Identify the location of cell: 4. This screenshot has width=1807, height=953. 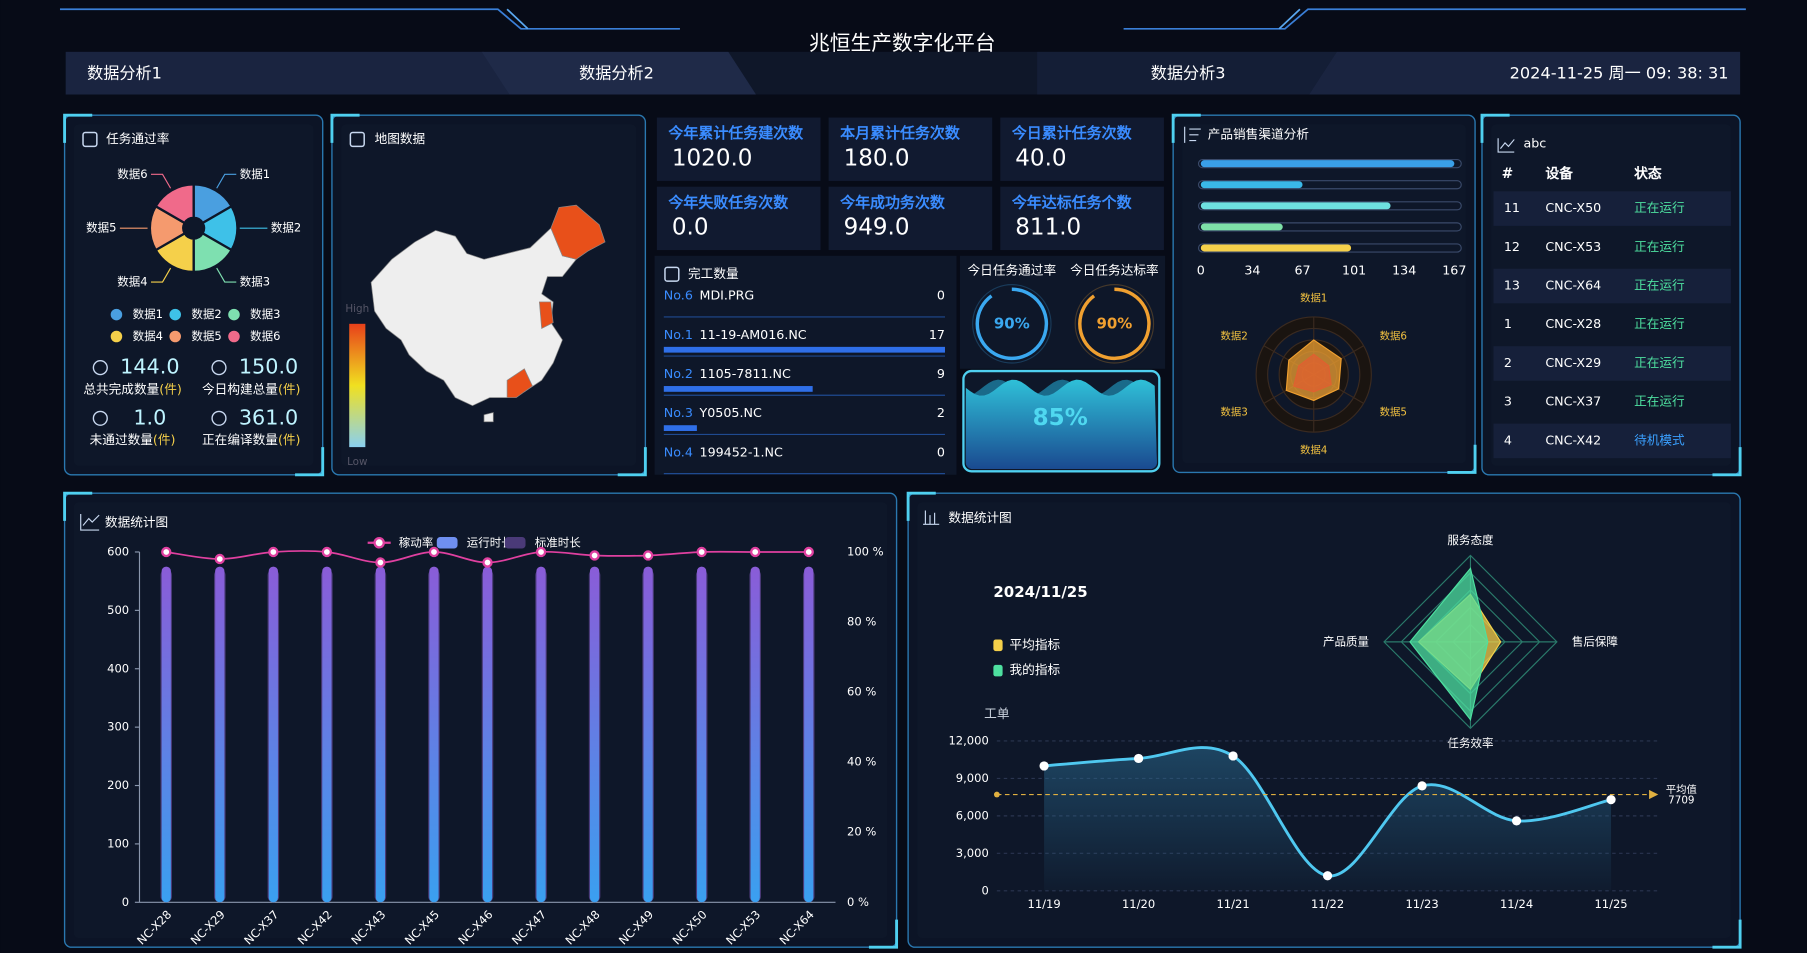
(1508, 439).